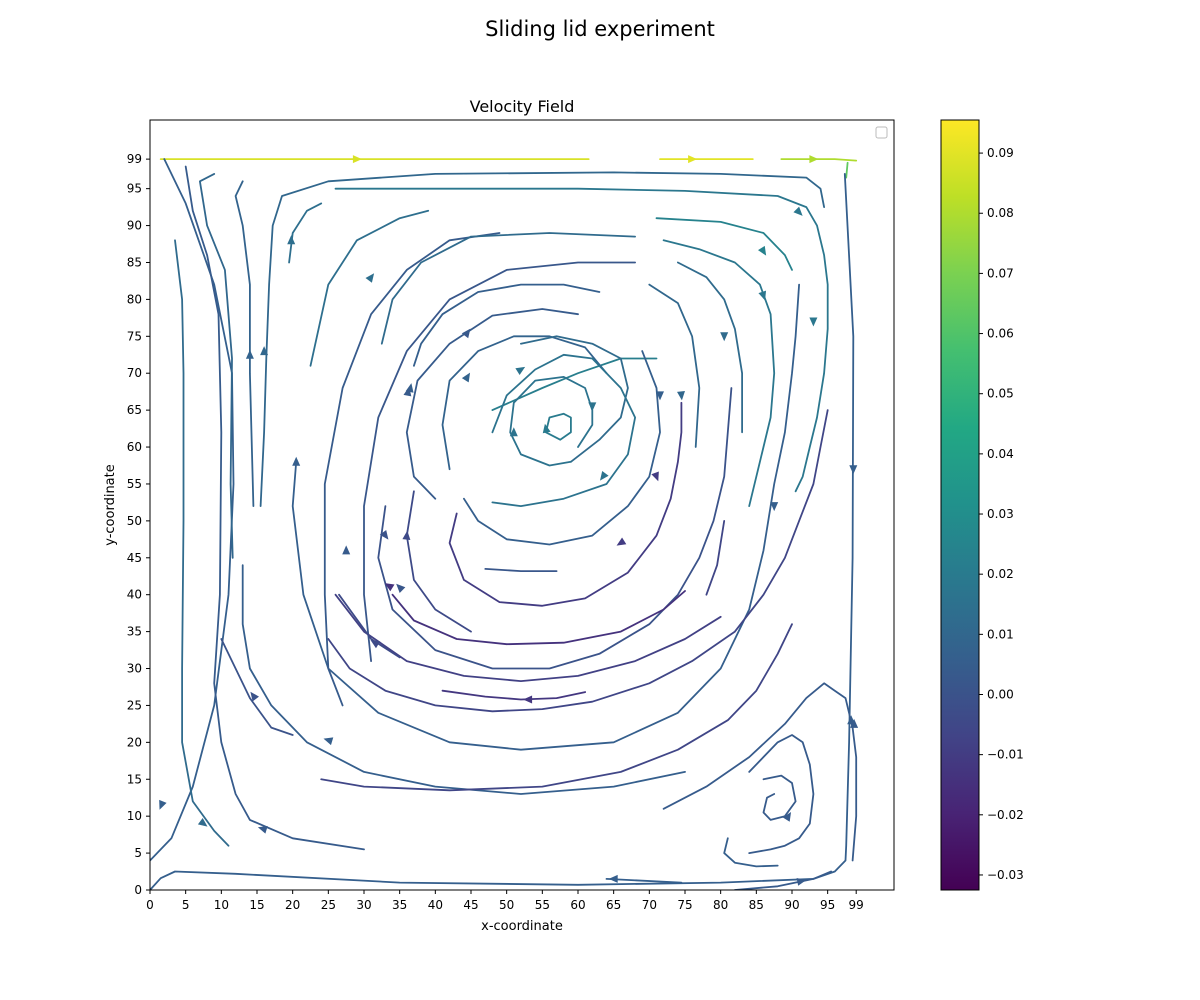 The height and width of the screenshot is (1000, 1200). Describe the element at coordinates (720, 905) in the screenshot. I see `x-tick-label: 80` at that location.